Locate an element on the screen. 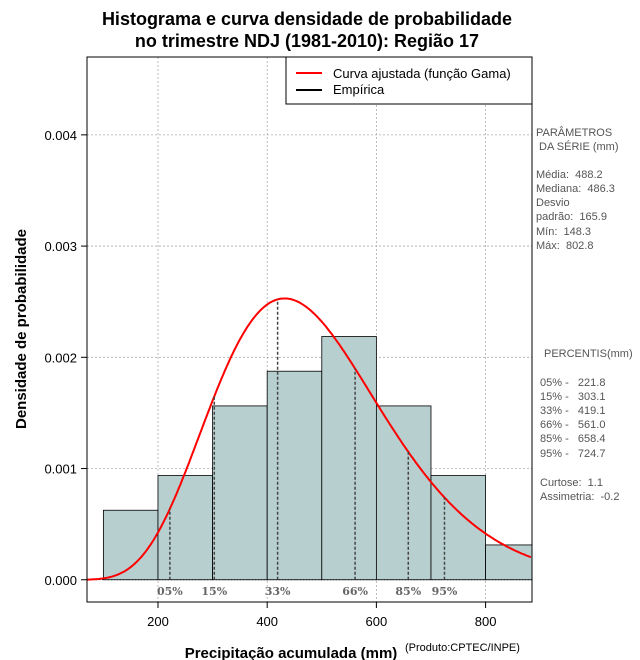 The width and height of the screenshot is (640, 660). params-title-line-2: DA SÉRIE (mm) is located at coordinates (577, 146).